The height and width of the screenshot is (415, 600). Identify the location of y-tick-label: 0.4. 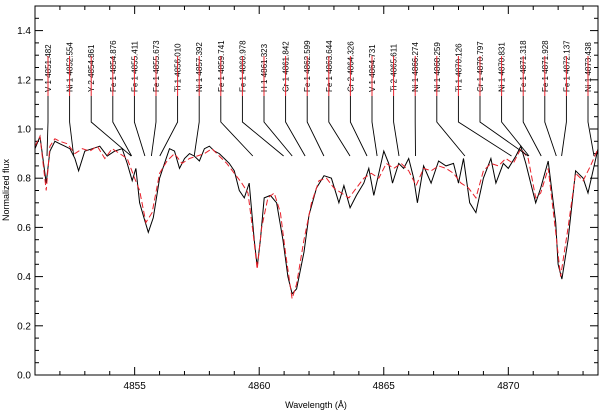
(24, 277).